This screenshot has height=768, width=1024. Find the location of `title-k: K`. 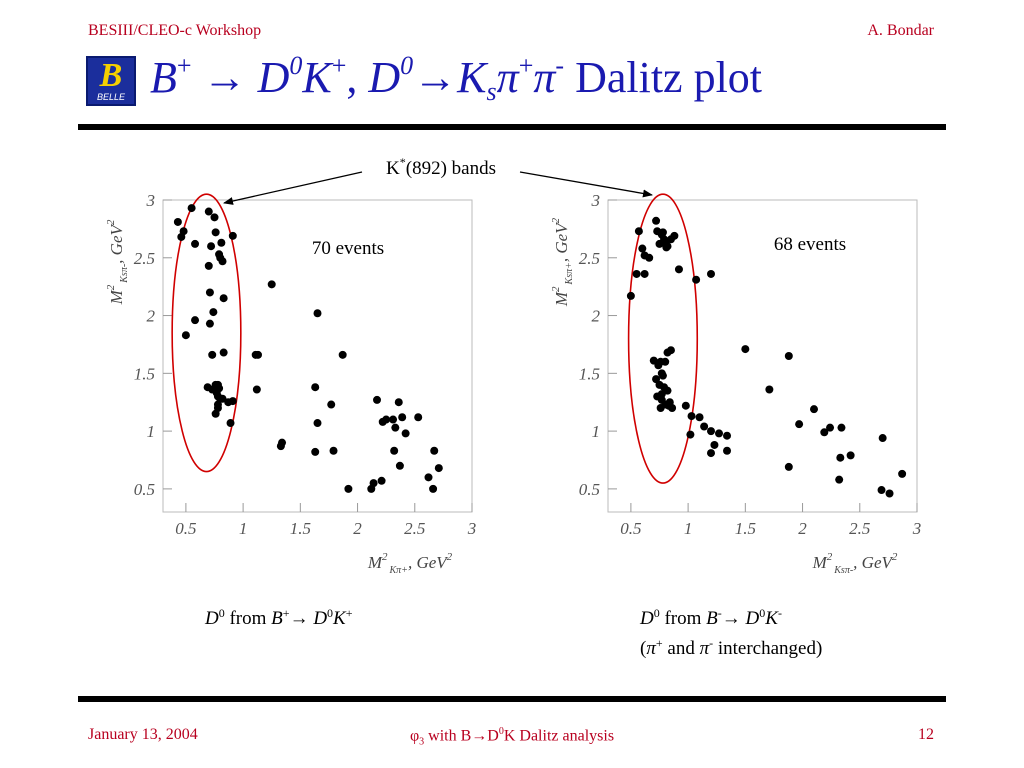

title-k: K is located at coordinates (317, 77).